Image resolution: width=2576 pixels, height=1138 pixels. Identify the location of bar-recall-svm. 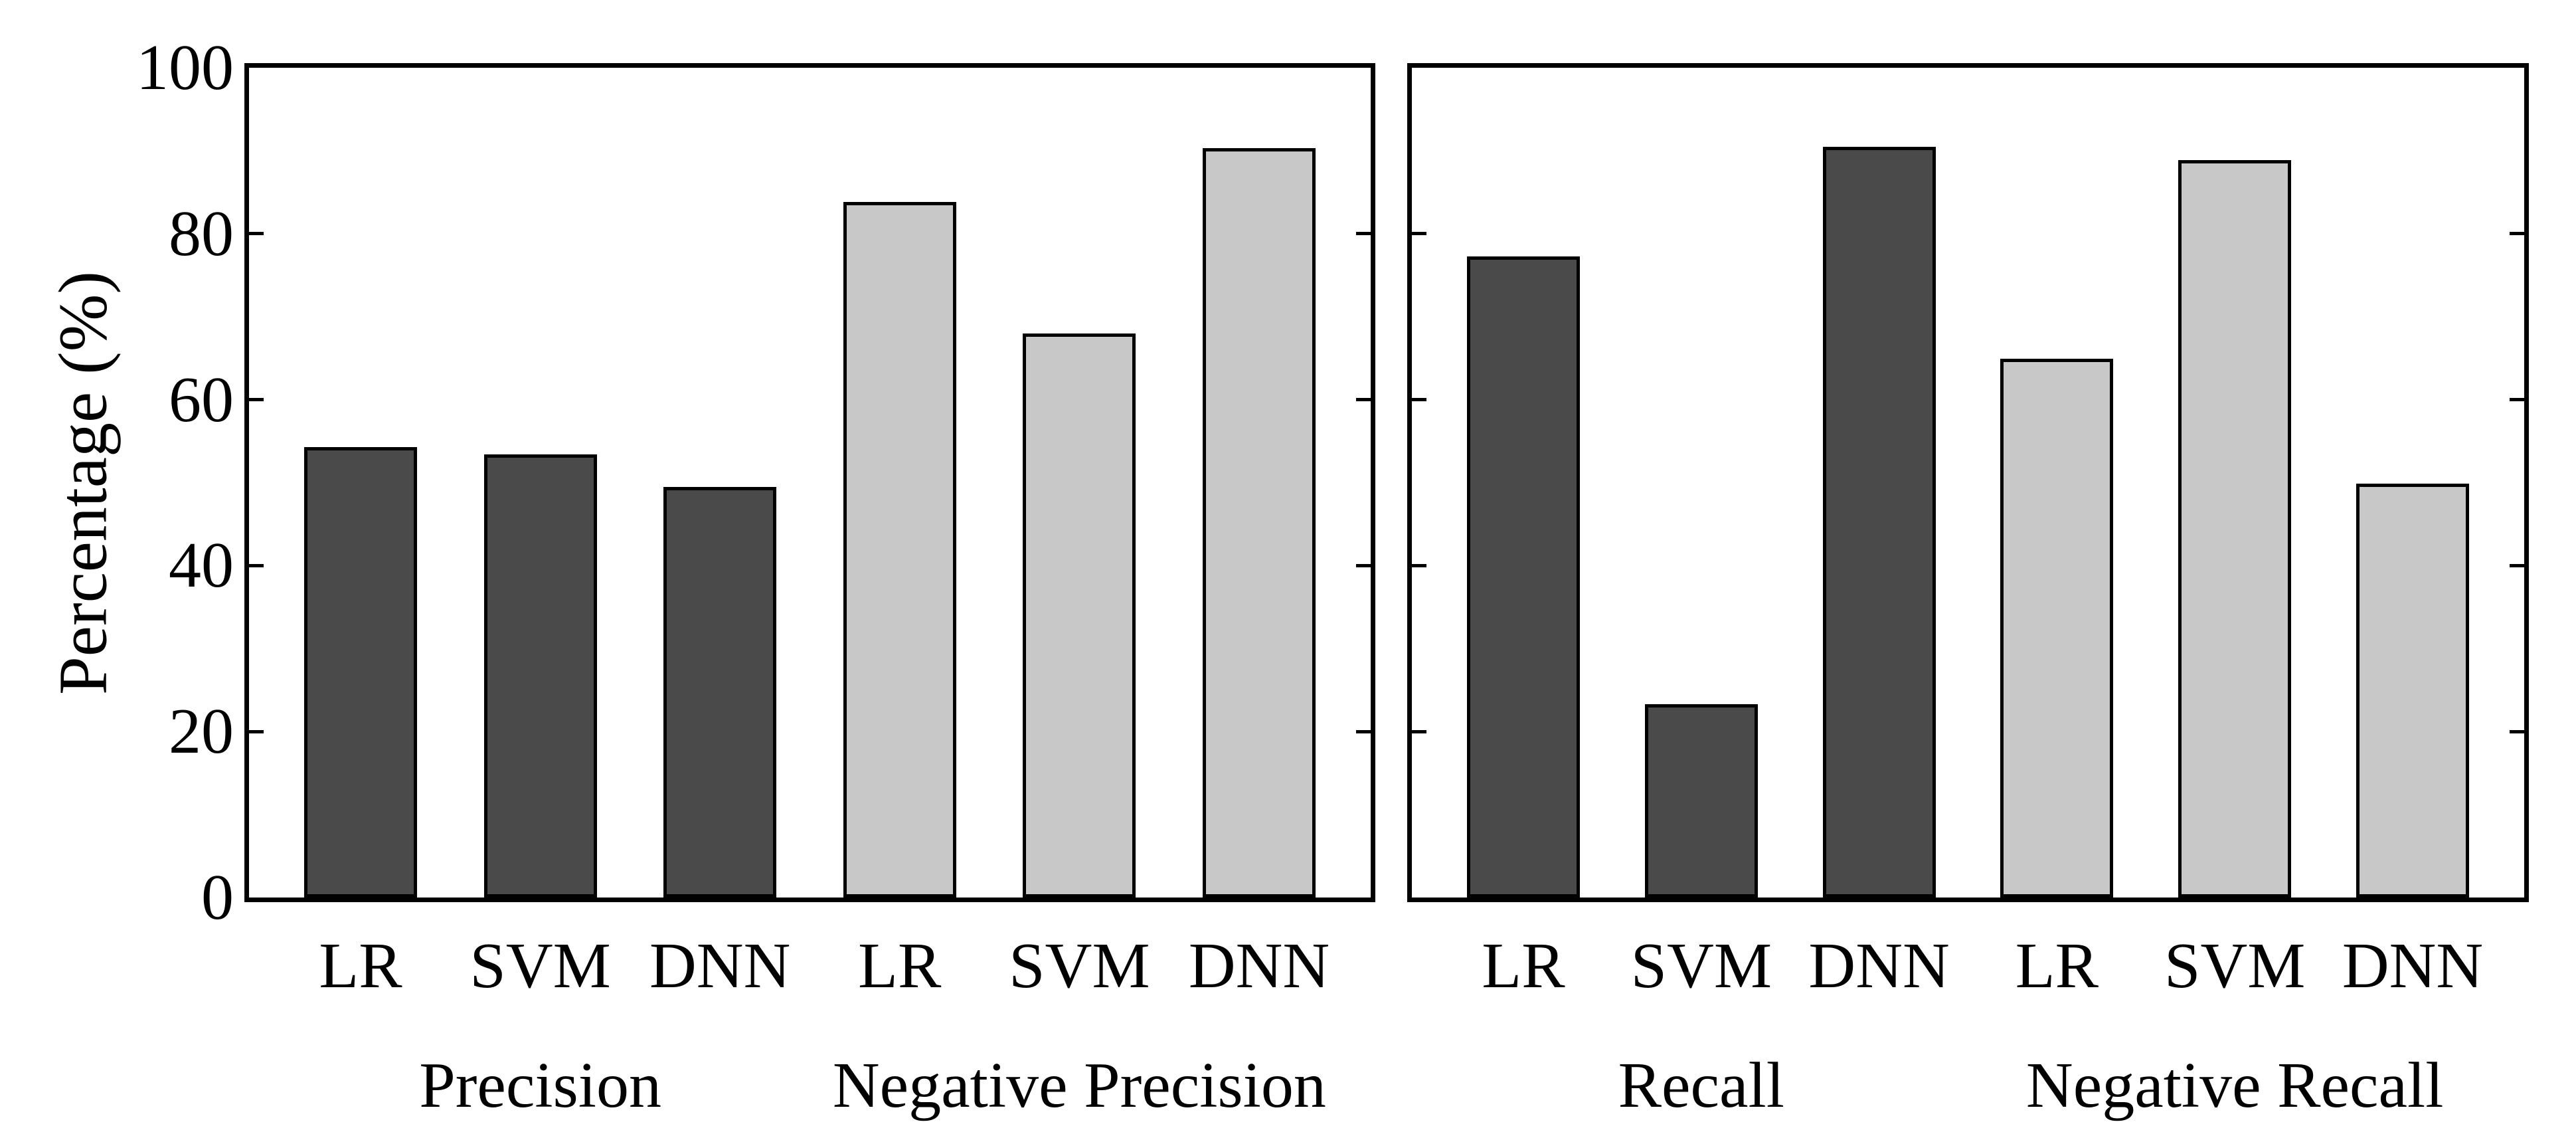
(1701, 801).